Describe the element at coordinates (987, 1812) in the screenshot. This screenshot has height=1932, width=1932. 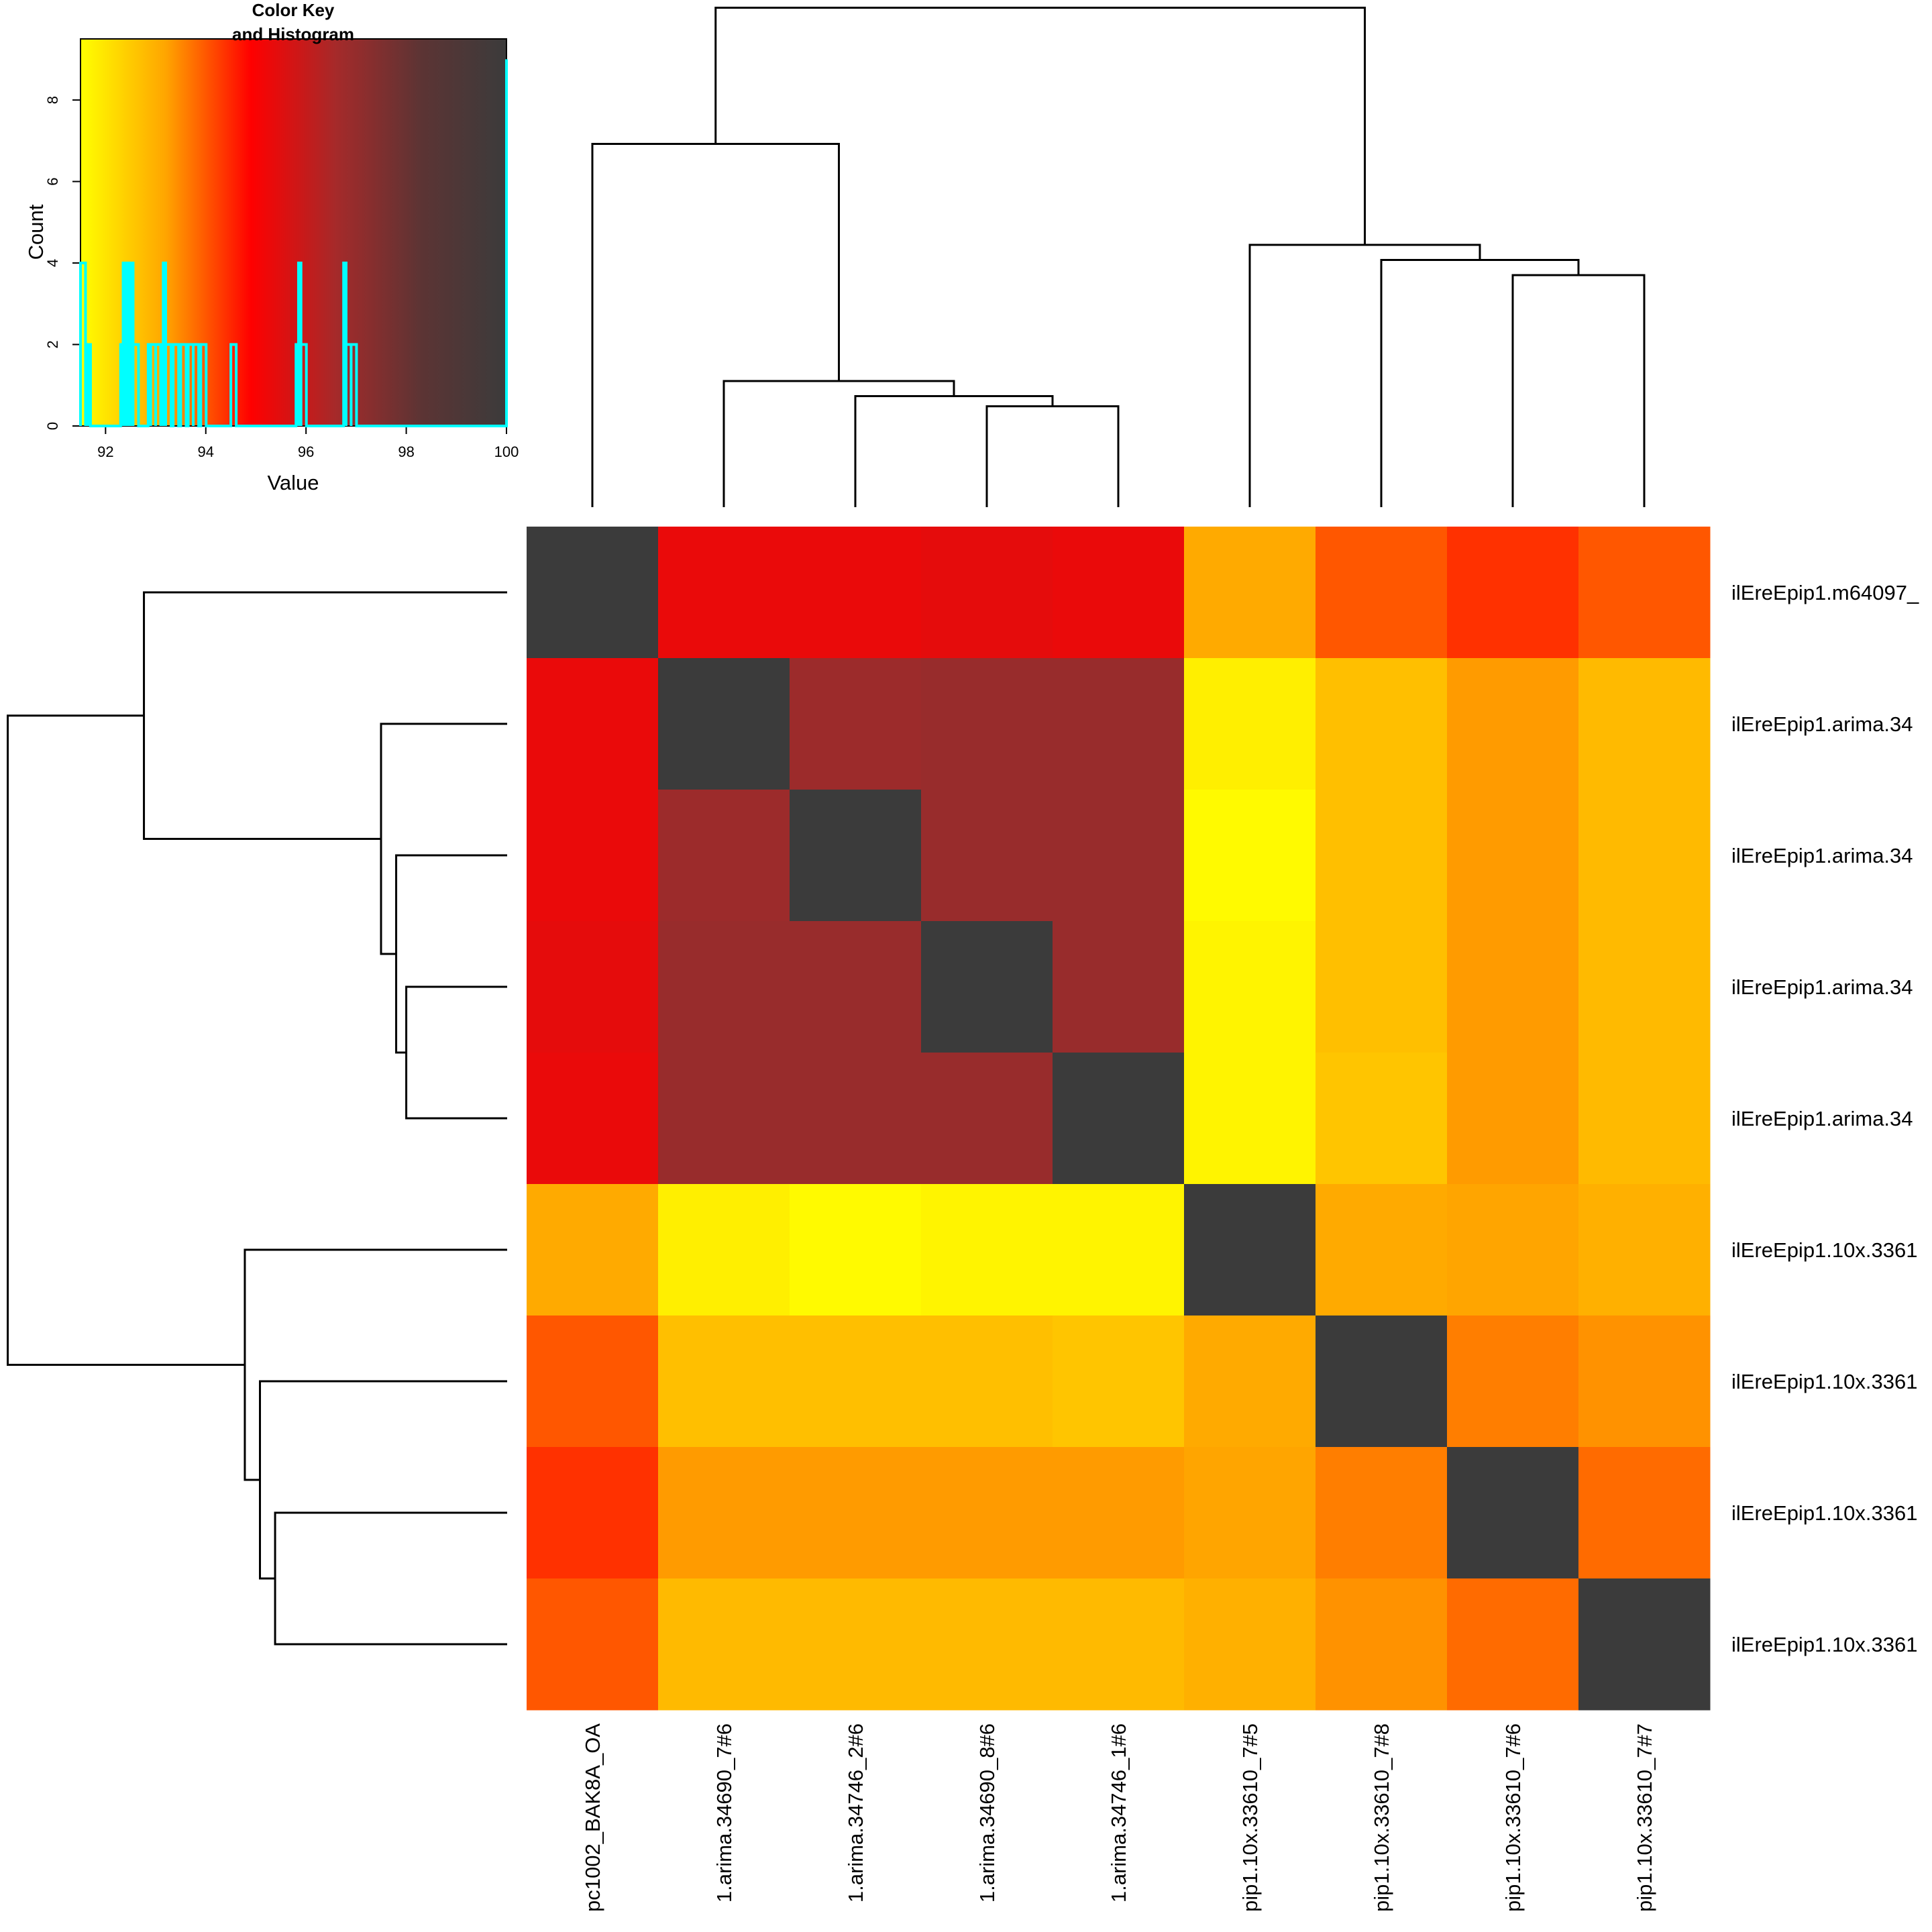
I see `column-label: 1.arima.34690_8#6` at that location.